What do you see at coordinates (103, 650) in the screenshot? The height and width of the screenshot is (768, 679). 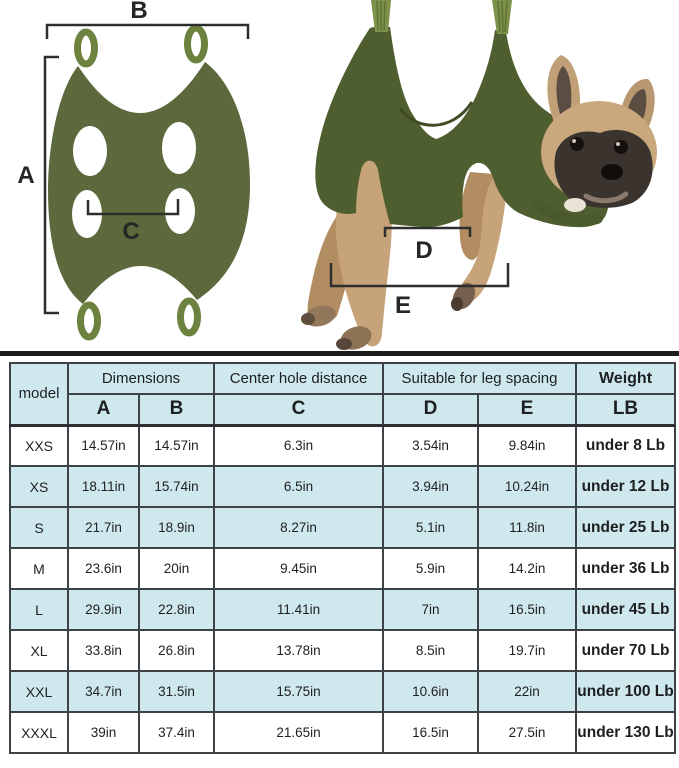 I see `cell-a: 33.8in` at bounding box center [103, 650].